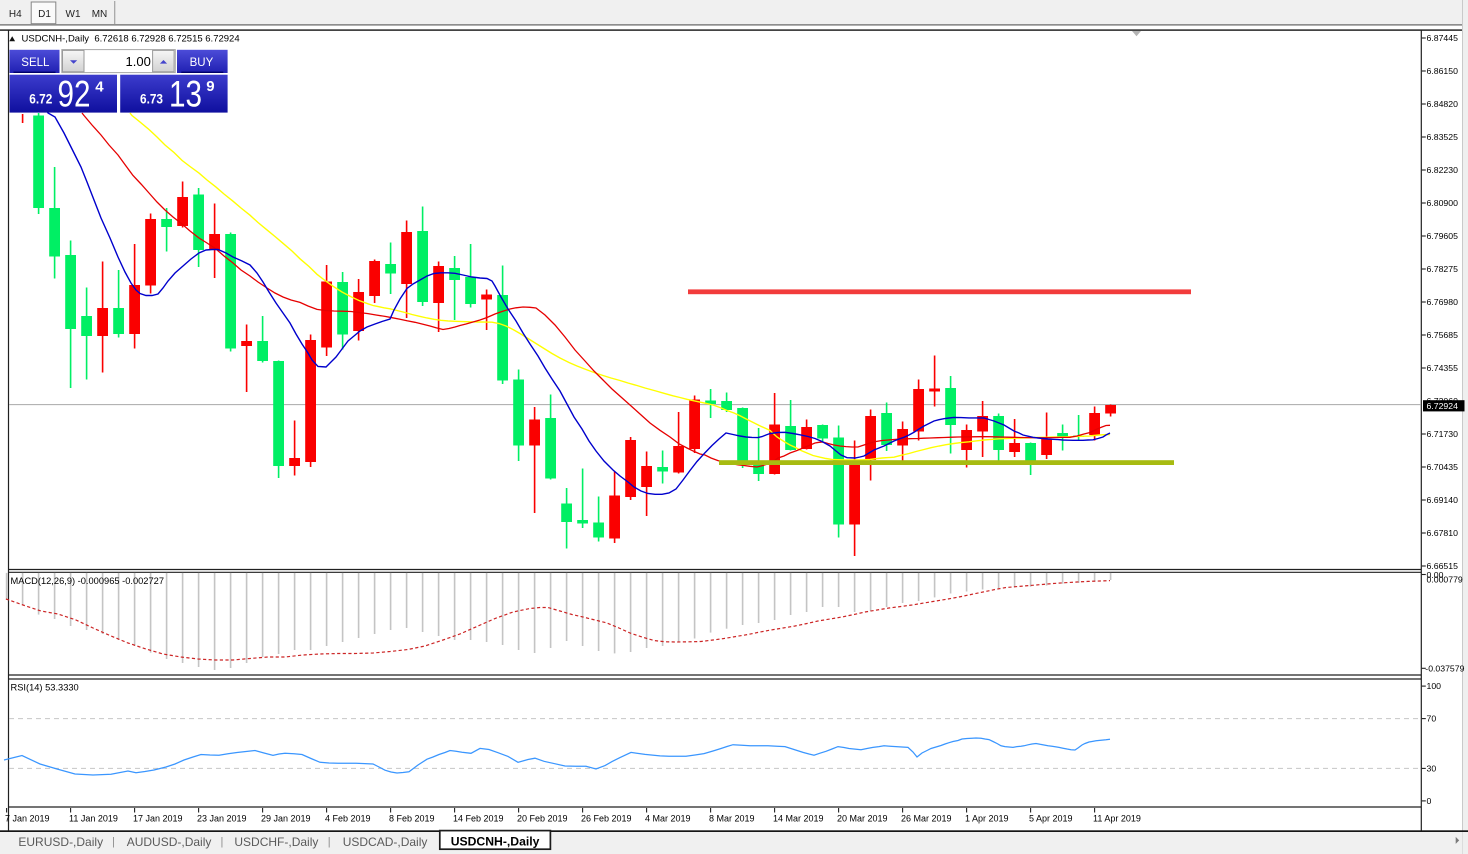 The height and width of the screenshot is (854, 1468). Describe the element at coordinates (542, 819) in the screenshot. I see `svg-text: 20 Feb 2019` at that location.